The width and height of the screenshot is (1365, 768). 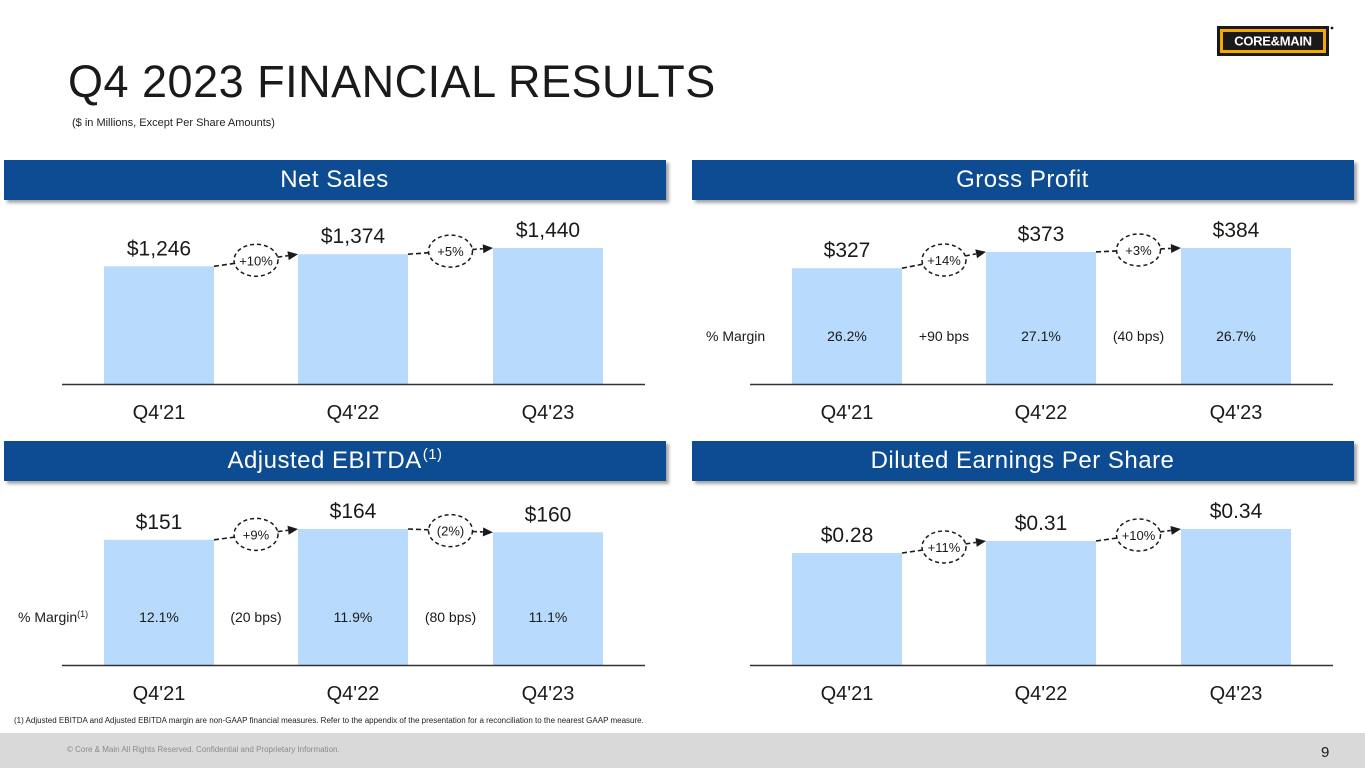 I want to click on adjusted-ebitda-value-label-3: $160, so click(x=548, y=514).